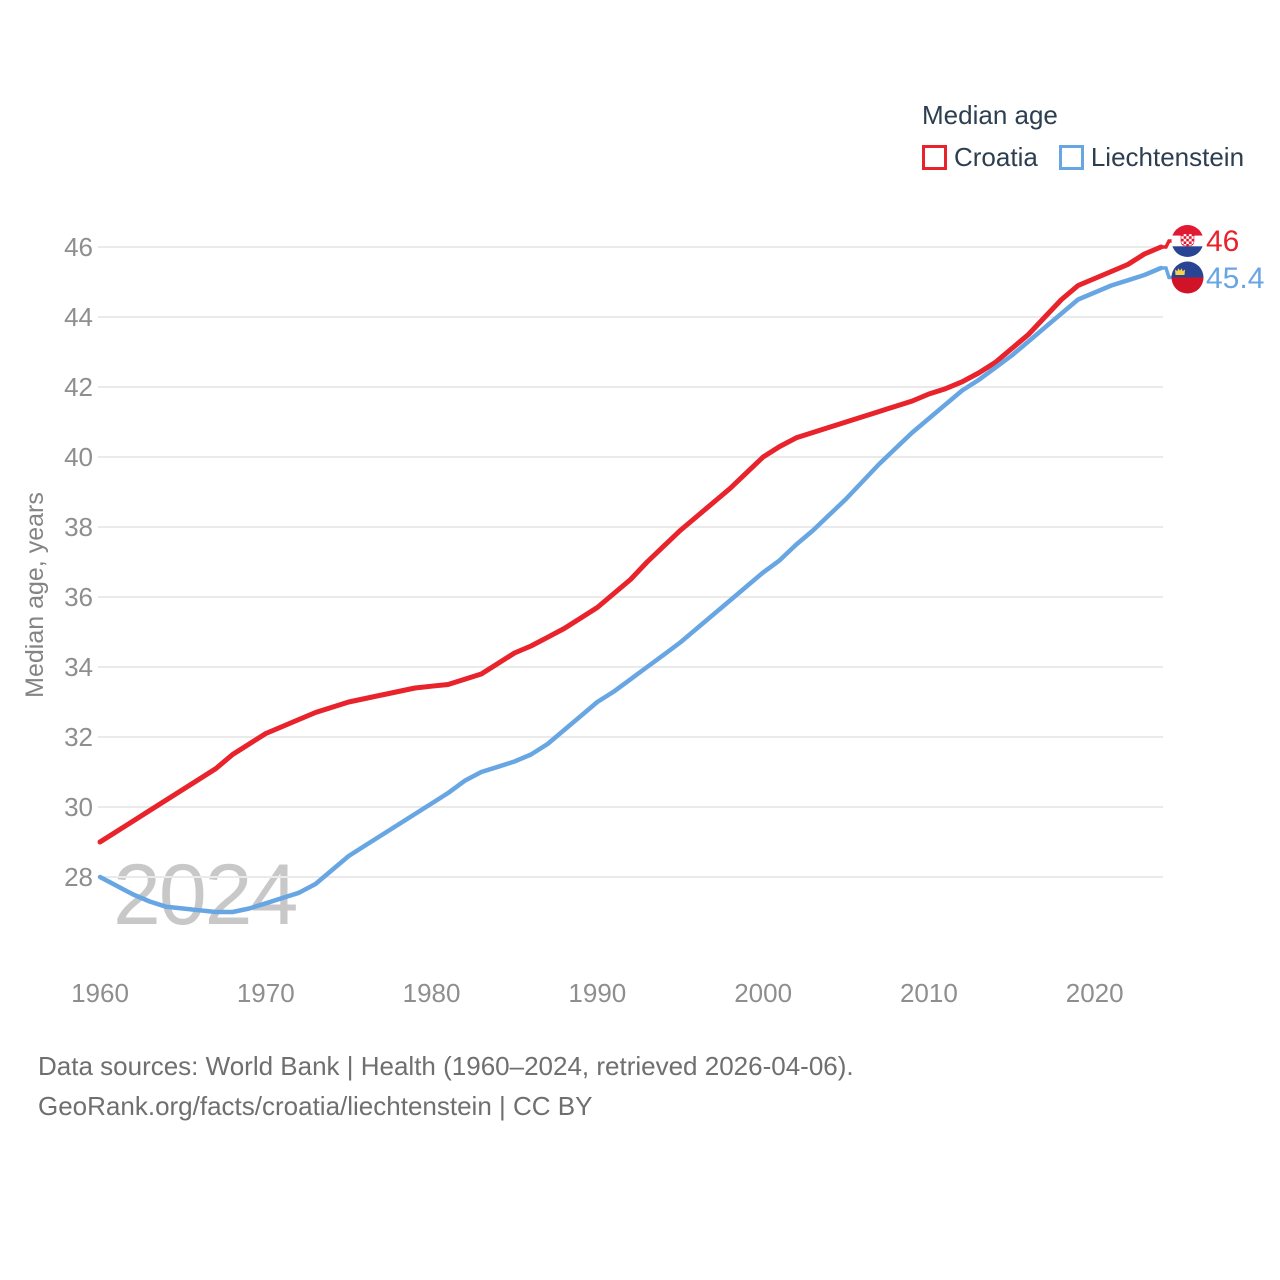  What do you see at coordinates (78, 667) in the screenshot?
I see `y-tick-34: 34` at bounding box center [78, 667].